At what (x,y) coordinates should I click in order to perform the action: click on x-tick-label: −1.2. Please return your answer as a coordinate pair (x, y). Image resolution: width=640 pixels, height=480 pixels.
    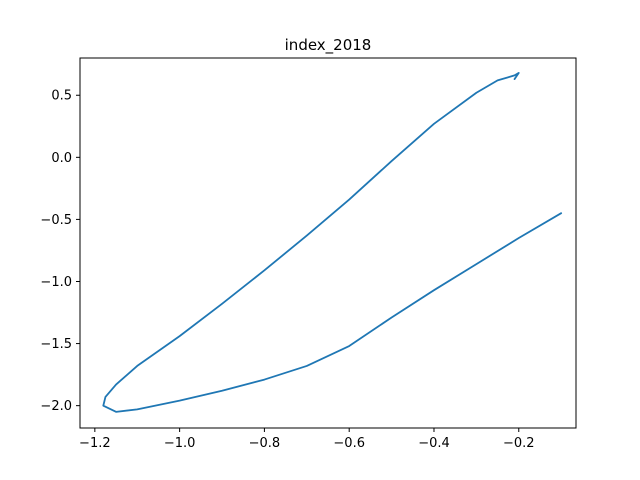
    Looking at the image, I should click on (95, 443).